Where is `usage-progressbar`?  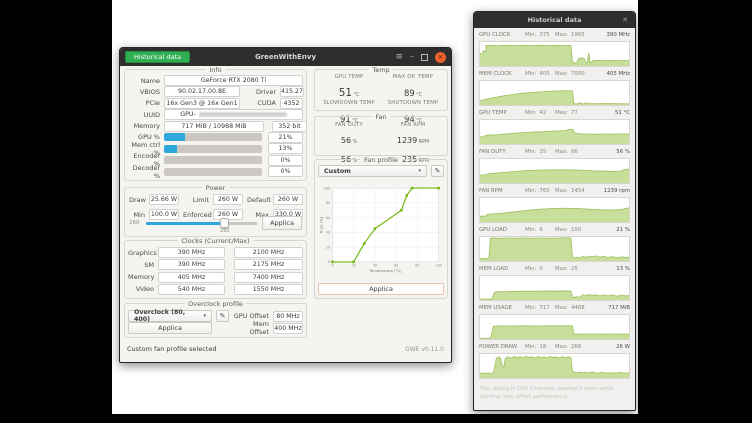 usage-progressbar is located at coordinates (213, 160).